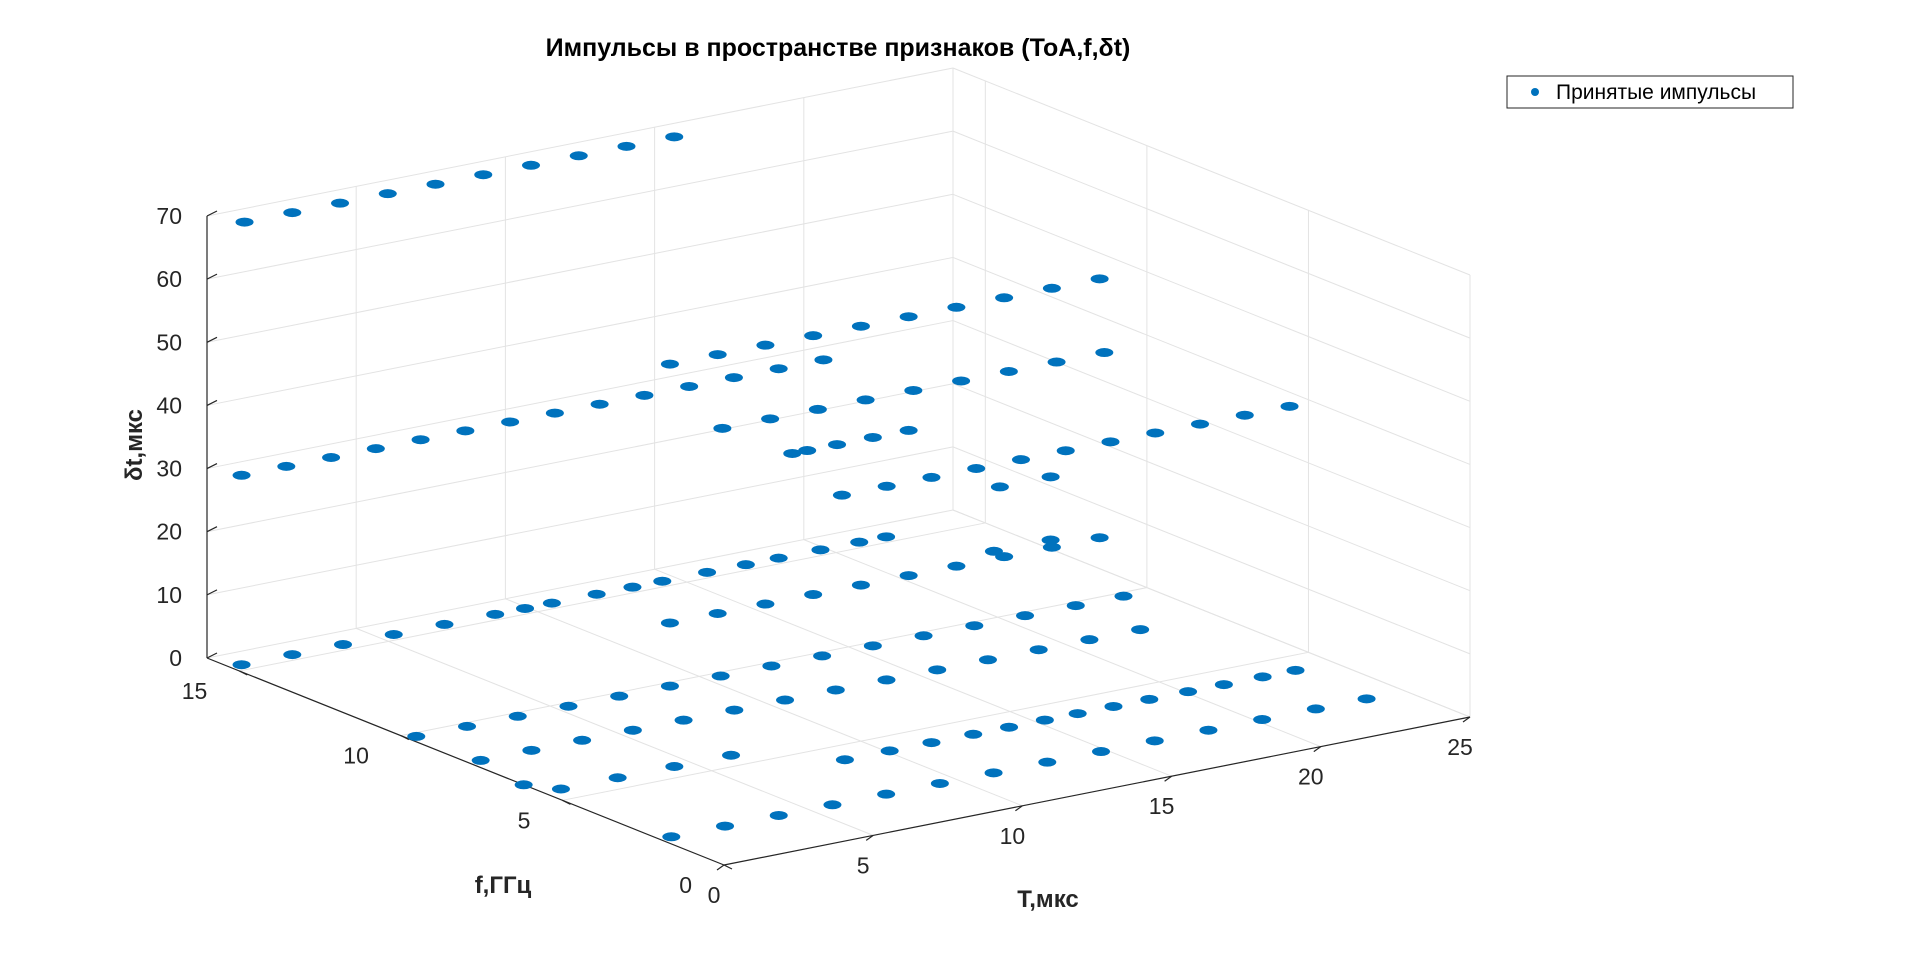 The image size is (1920, 963). Describe the element at coordinates (1656, 92) in the screenshot. I see `legend-entry: Принятые импульсы` at that location.